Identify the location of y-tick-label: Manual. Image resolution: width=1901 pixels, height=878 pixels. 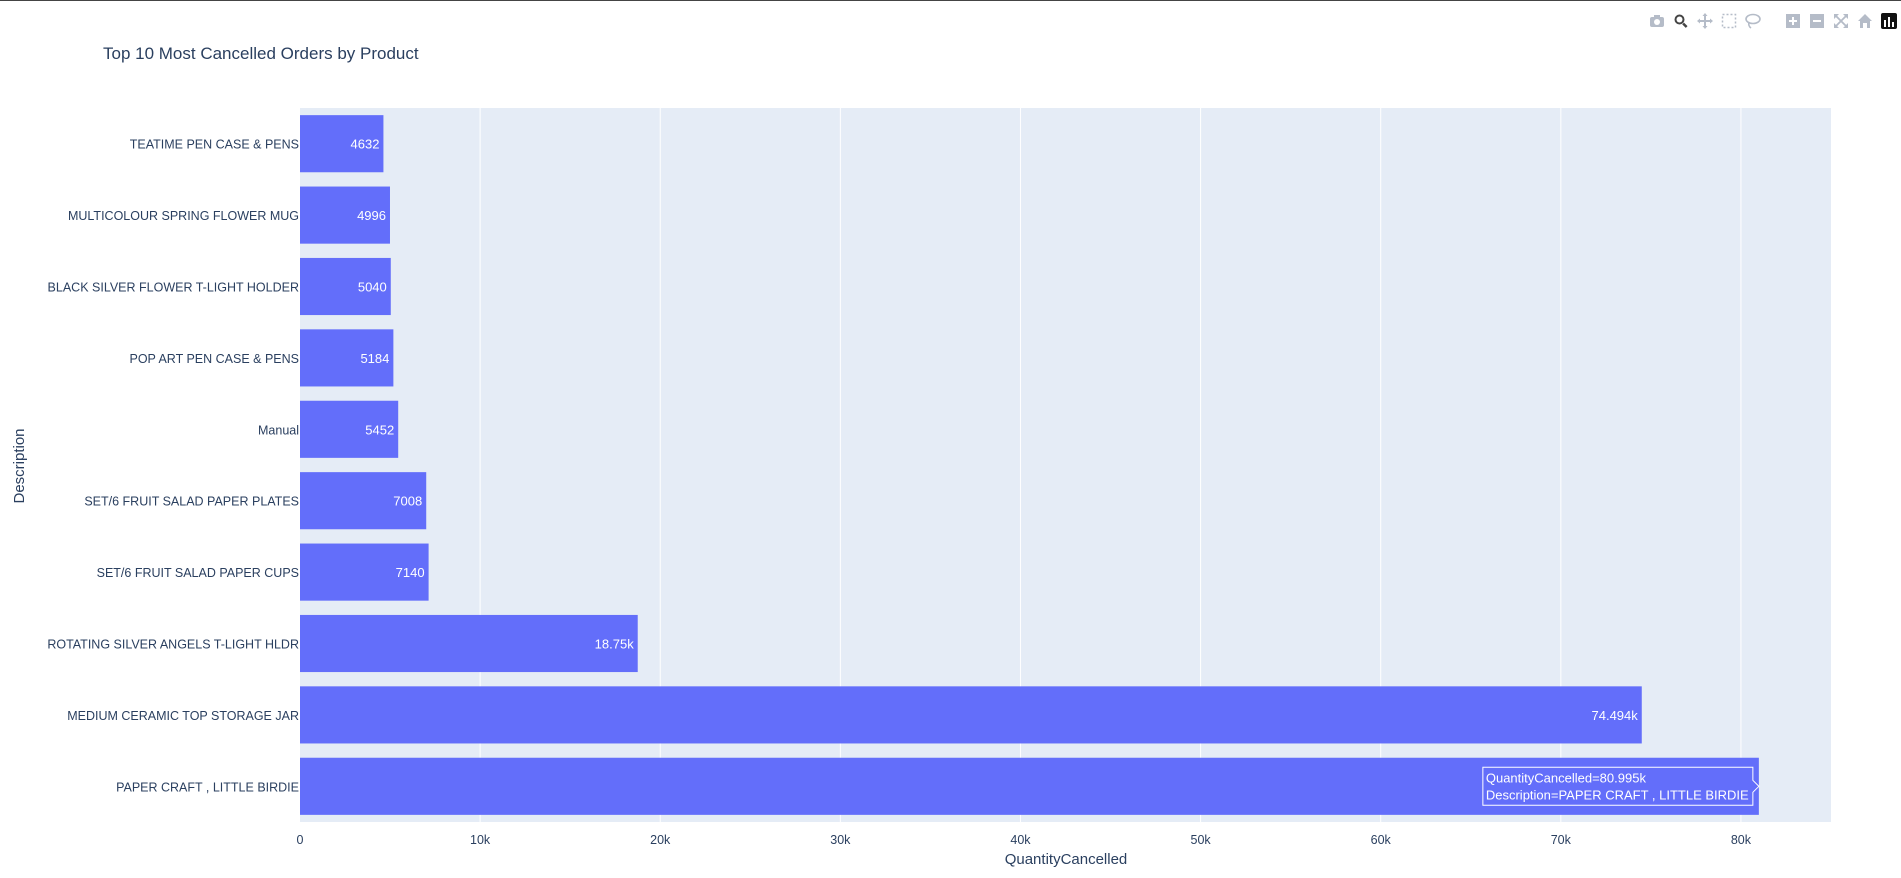
(278, 430).